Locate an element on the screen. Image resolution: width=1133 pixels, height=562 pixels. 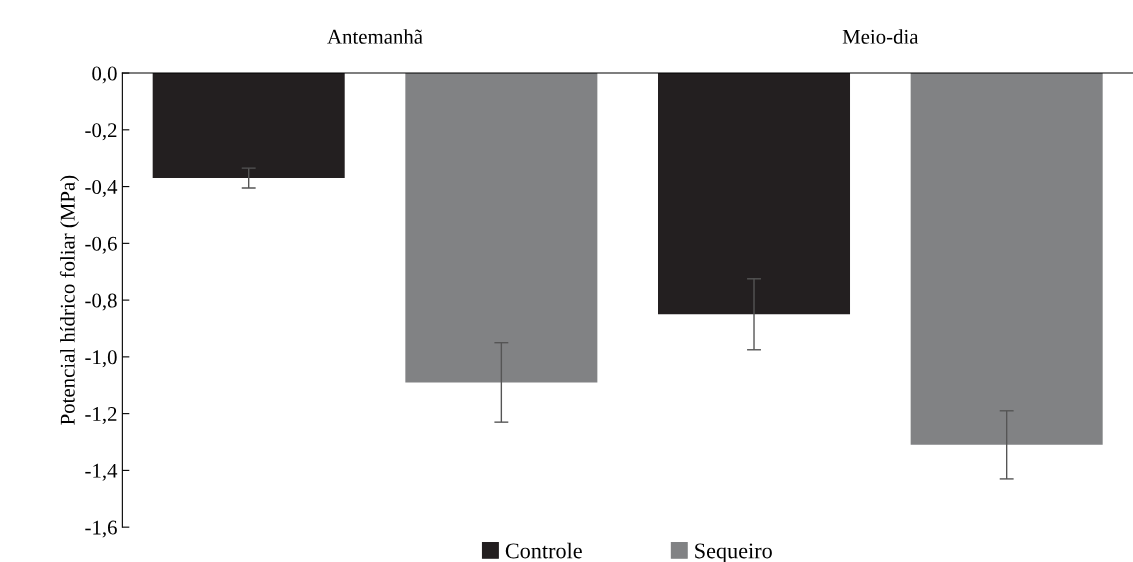
y-tick-label: 0,0 is located at coordinates (104, 75).